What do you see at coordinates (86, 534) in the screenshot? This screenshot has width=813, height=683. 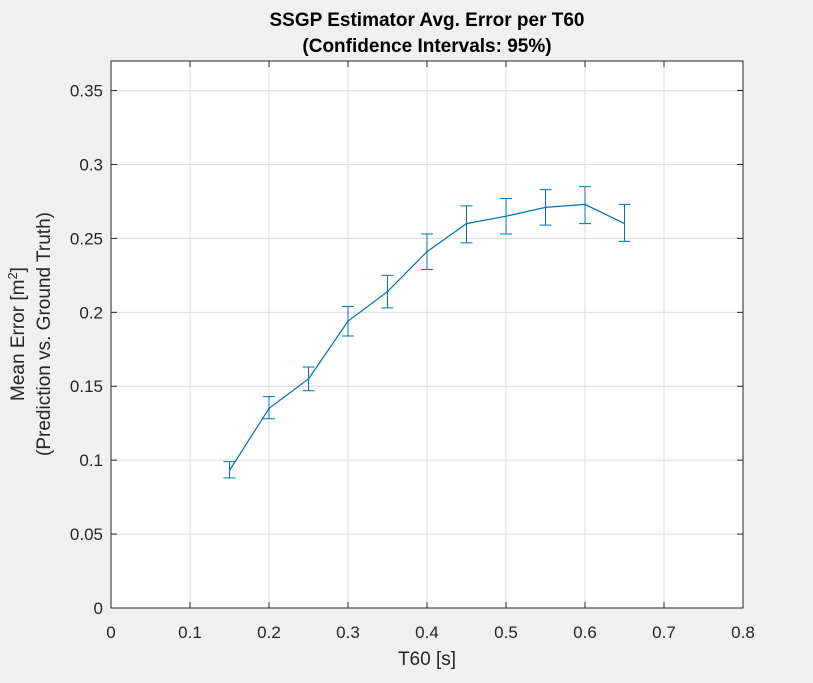 I see `y-tick-label: 0.05` at bounding box center [86, 534].